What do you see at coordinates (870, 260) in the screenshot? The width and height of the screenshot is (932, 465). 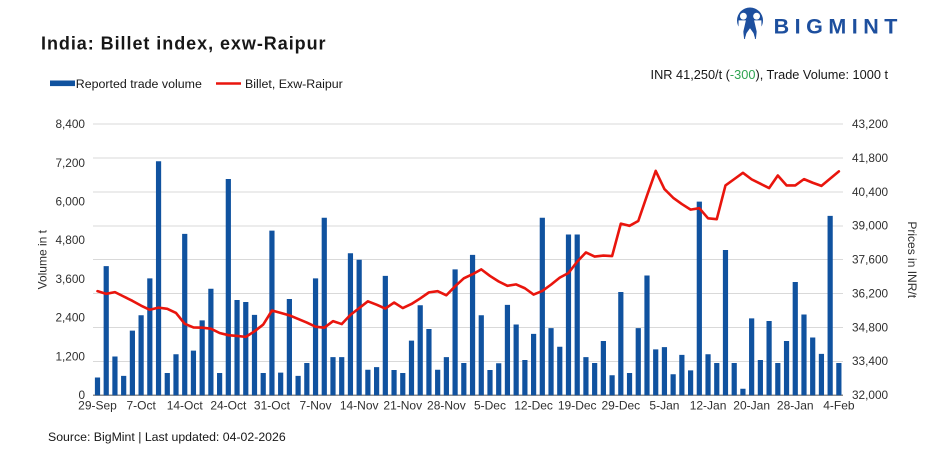 I see `svg-text: 37,600` at bounding box center [870, 260].